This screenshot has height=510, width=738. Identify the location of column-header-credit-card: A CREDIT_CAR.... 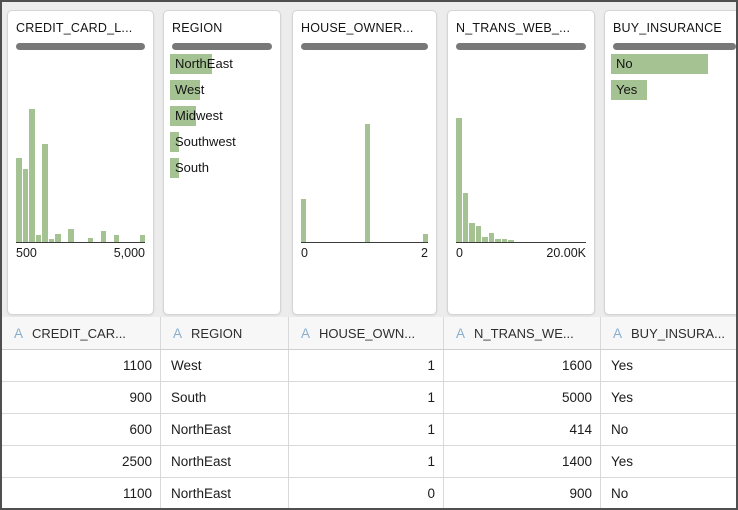
(81, 333).